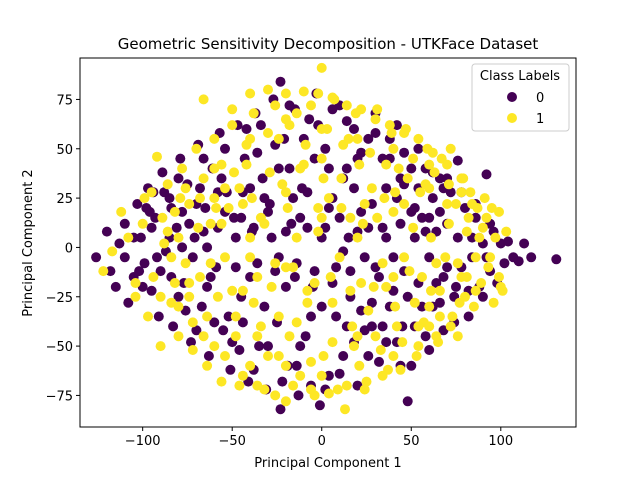  What do you see at coordinates (28, 242) in the screenshot?
I see `y-axis-label: Principal Component 2` at bounding box center [28, 242].